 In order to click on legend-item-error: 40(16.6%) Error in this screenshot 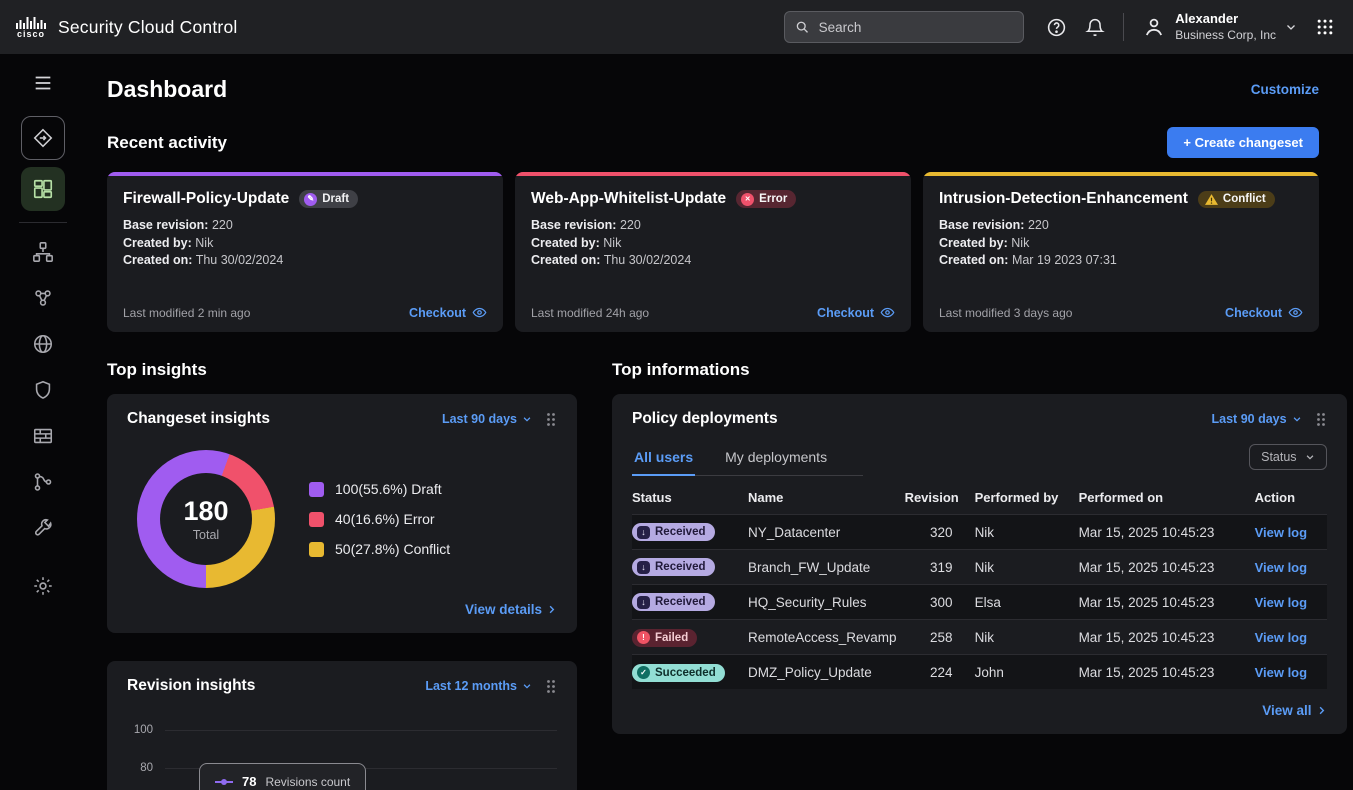, I will do `click(379, 519)`.